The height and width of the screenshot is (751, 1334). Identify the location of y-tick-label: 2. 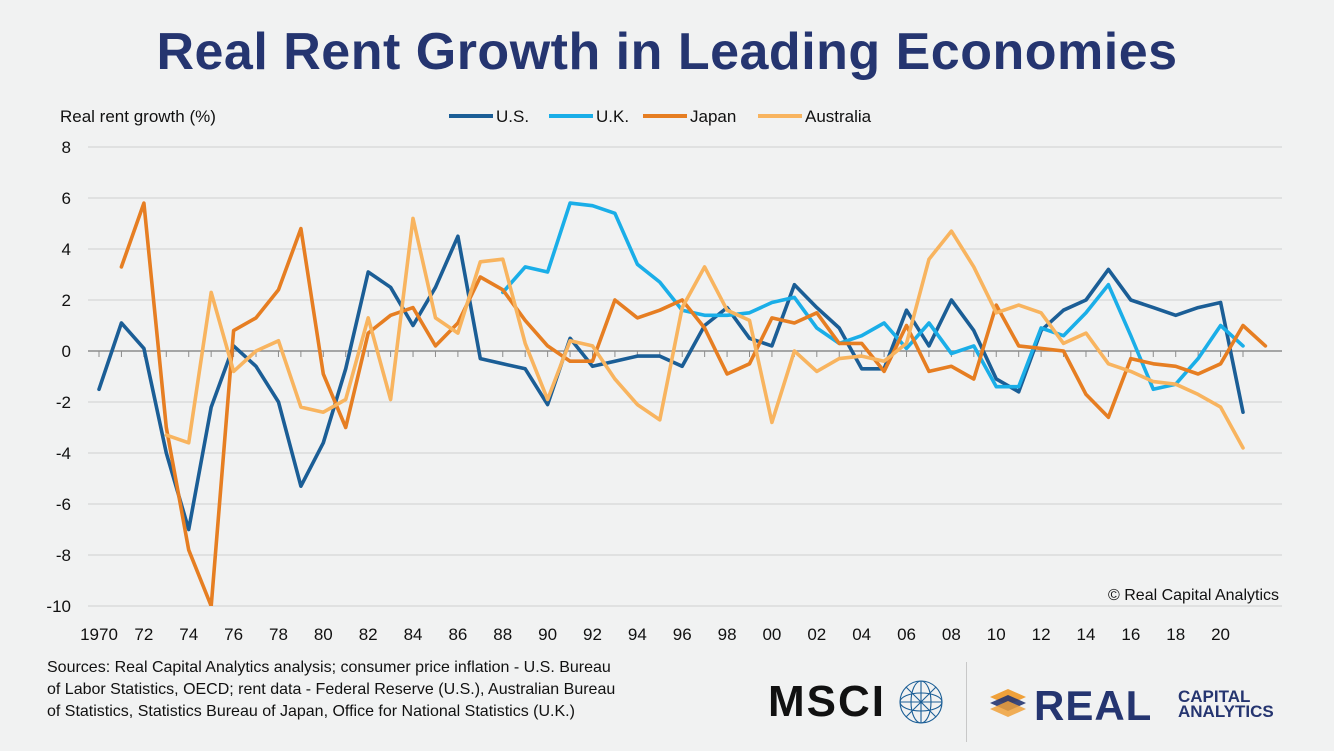
(66, 300).